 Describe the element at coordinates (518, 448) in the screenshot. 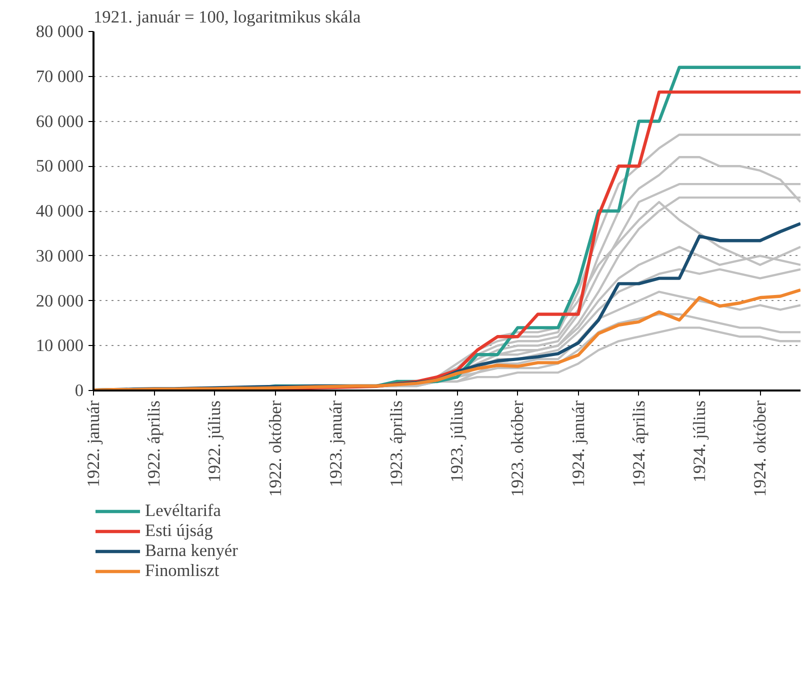

I see `x-tick-label: 1923. október` at that location.